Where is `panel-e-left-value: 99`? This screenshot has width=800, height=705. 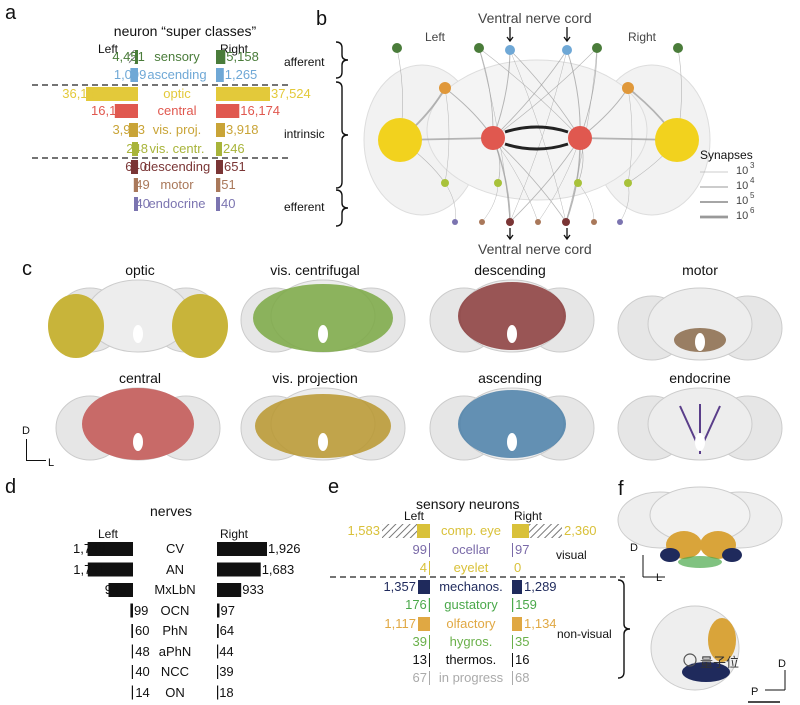
panel-e-left-value: 99 is located at coordinates (419, 549).